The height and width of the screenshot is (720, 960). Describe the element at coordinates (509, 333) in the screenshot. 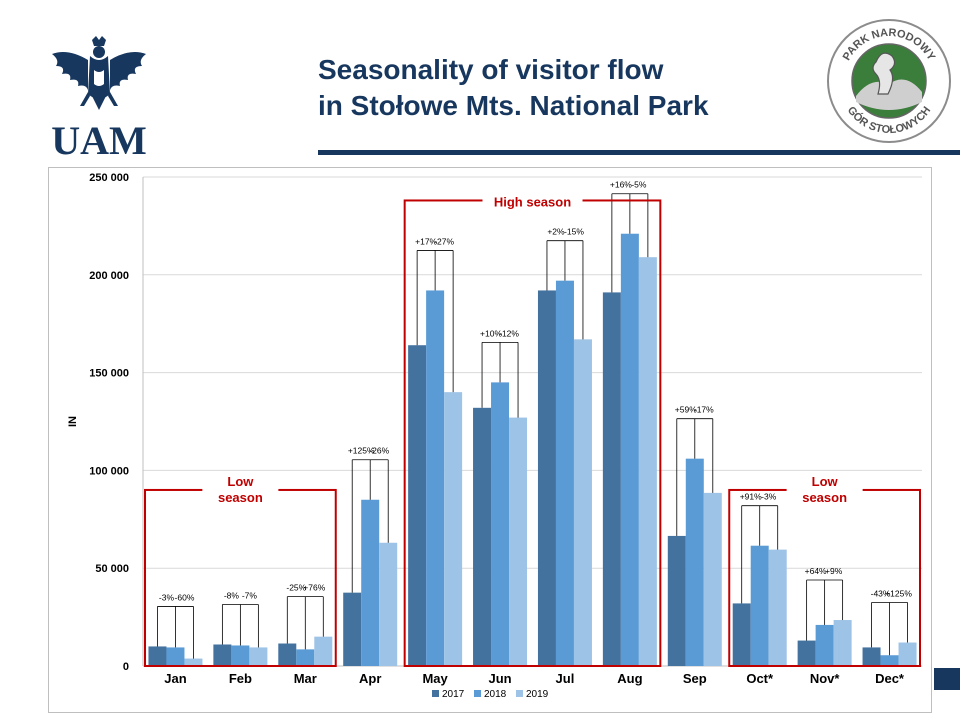

I see `change-label-2019: -12%` at that location.